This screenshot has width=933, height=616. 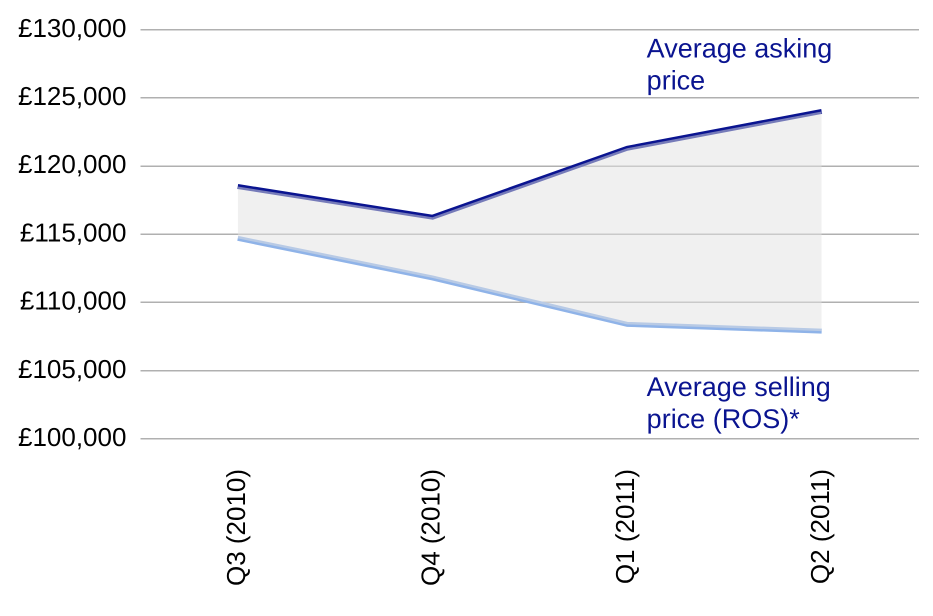 What do you see at coordinates (235, 527) in the screenshot?
I see `x-tick-label: Q3 (2010)` at bounding box center [235, 527].